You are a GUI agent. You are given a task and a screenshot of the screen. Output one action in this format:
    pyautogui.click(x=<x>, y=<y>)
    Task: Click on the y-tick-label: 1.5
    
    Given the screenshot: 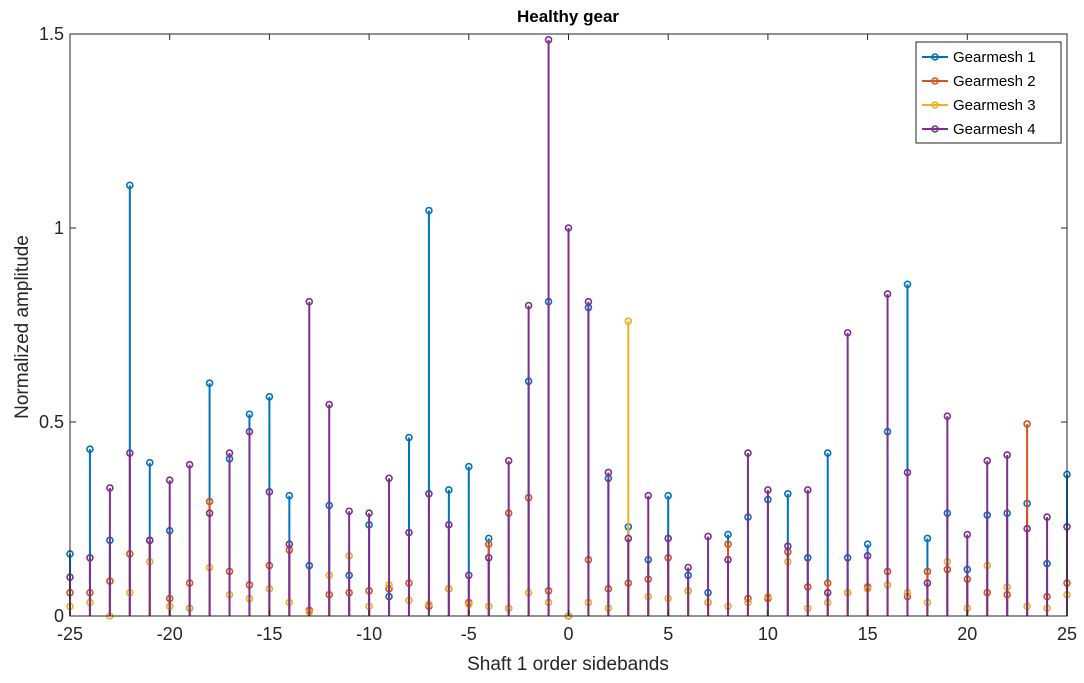 What is the action you would take?
    pyautogui.click(x=51, y=34)
    